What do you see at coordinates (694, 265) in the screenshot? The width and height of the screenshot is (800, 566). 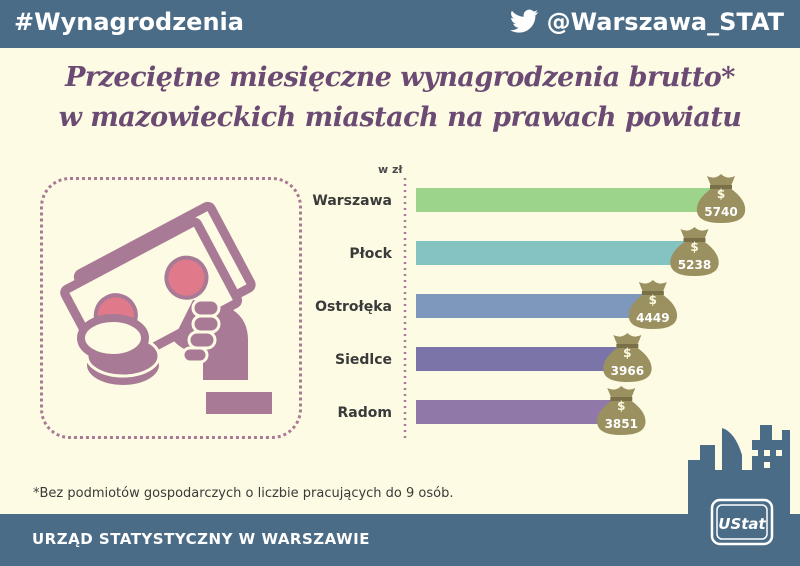 I see `bar-value-label: 5238` at bounding box center [694, 265].